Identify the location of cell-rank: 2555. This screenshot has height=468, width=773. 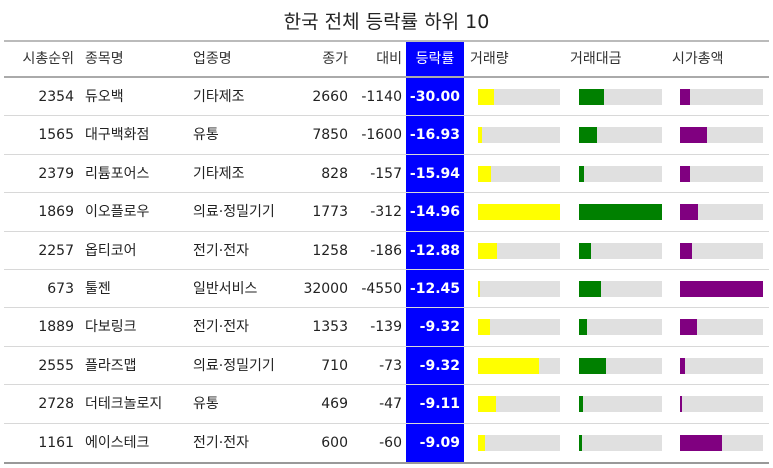
(56, 365).